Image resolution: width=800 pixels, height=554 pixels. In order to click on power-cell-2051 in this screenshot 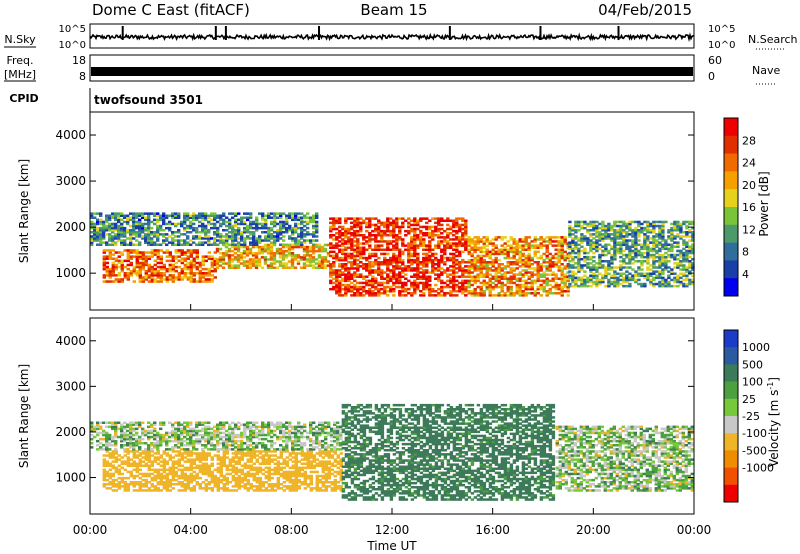, I will do `click(397, 256)`.